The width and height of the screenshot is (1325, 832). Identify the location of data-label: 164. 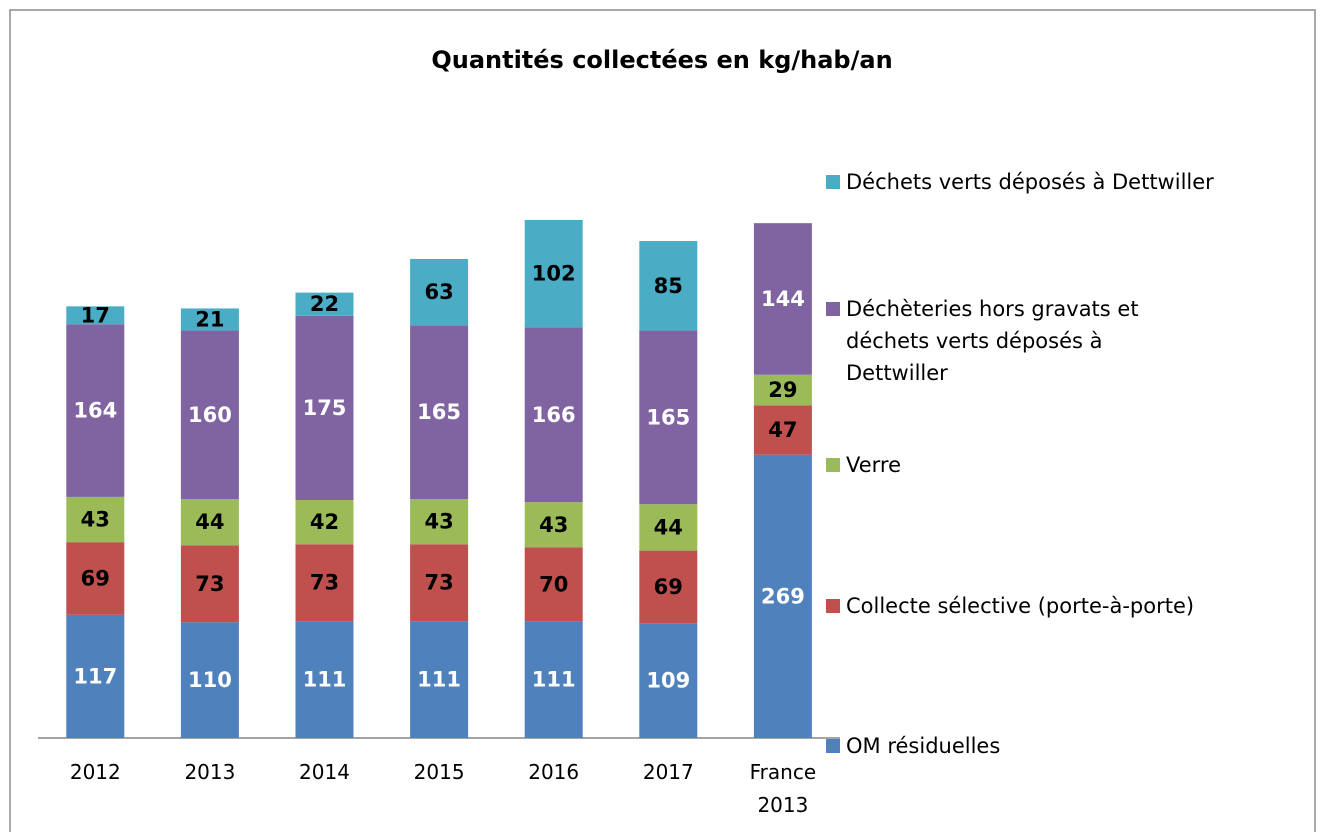
(95, 411).